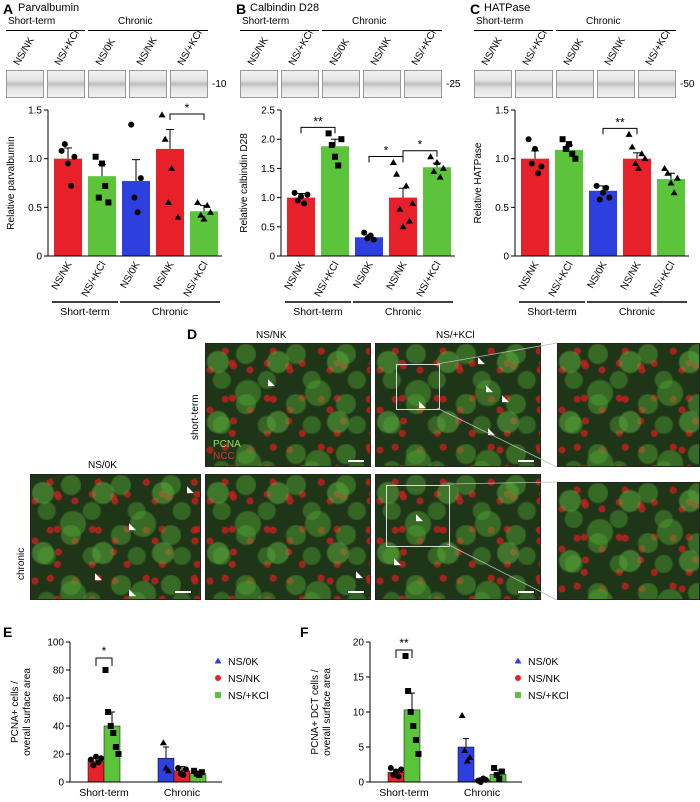 The image size is (700, 802). I want to click on zoom-connector-lines, so click(497, 471).